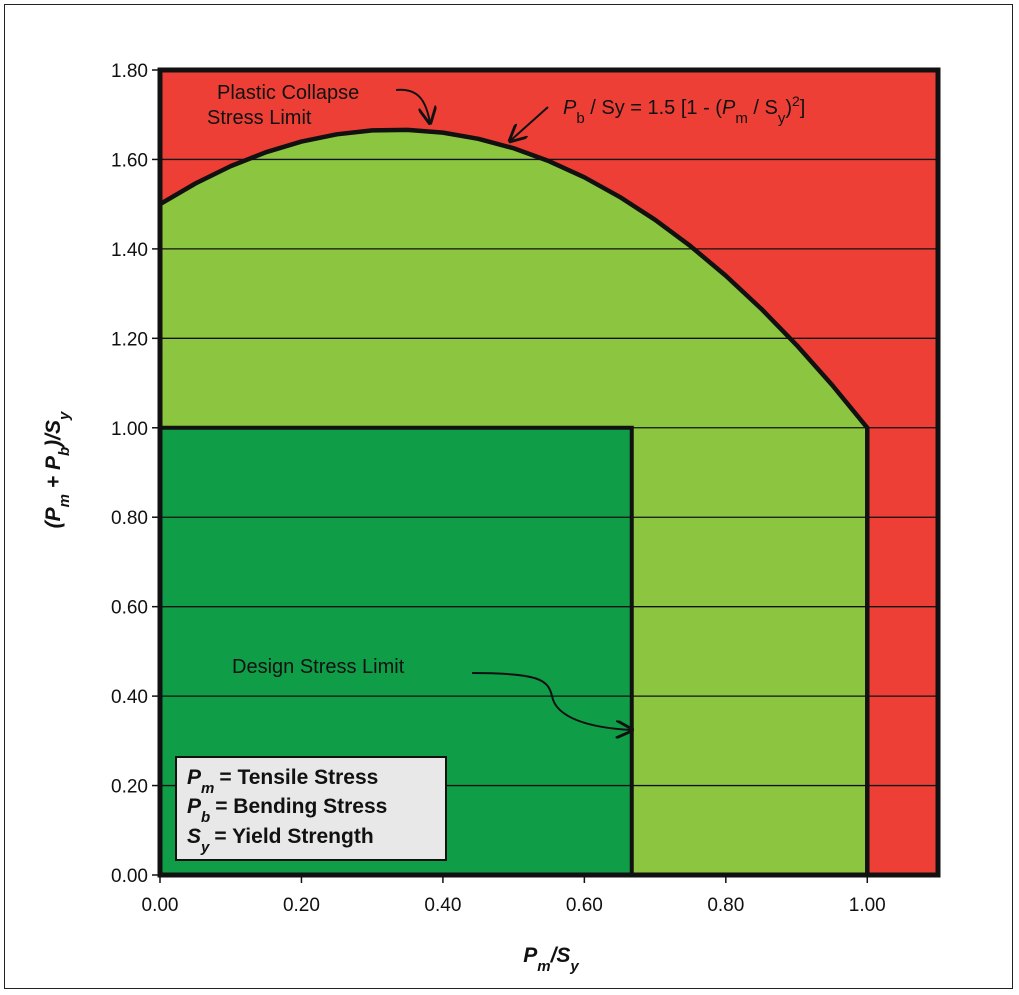 The image size is (1019, 995). I want to click on legend-entry-tensile: Pm = Tensile Stress, so click(282, 781).